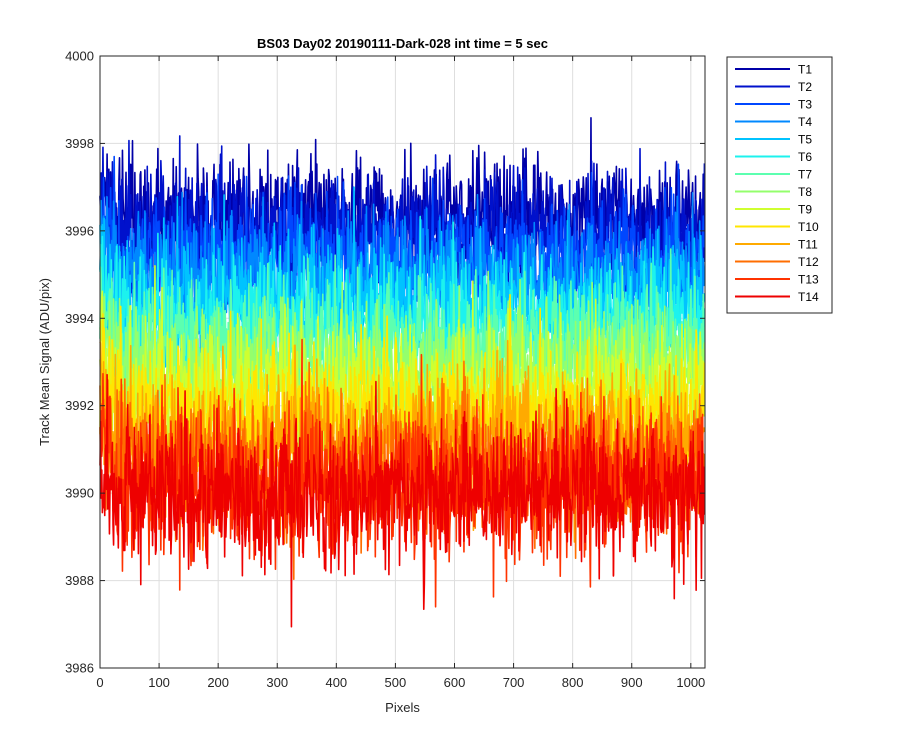 Image resolution: width=900 pixels, height=750 pixels. I want to click on y-tick-label: 3992, so click(79, 405).